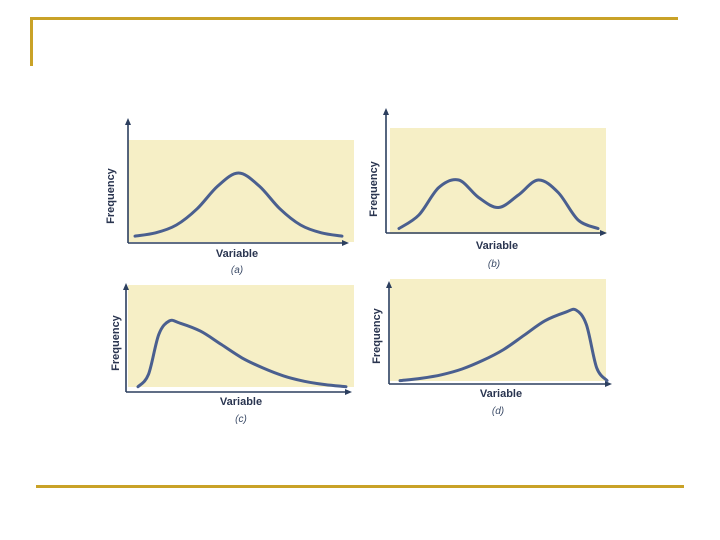 This screenshot has height=540, width=720. I want to click on x-axis-arrow-b, so click(603, 233).